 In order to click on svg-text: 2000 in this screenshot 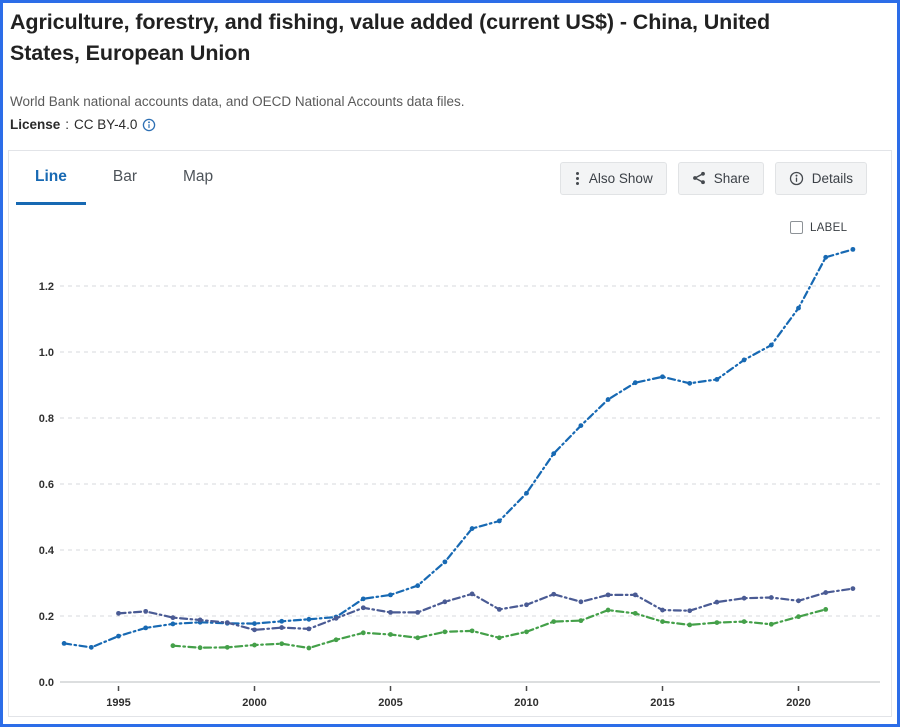, I will do `click(254, 703)`.